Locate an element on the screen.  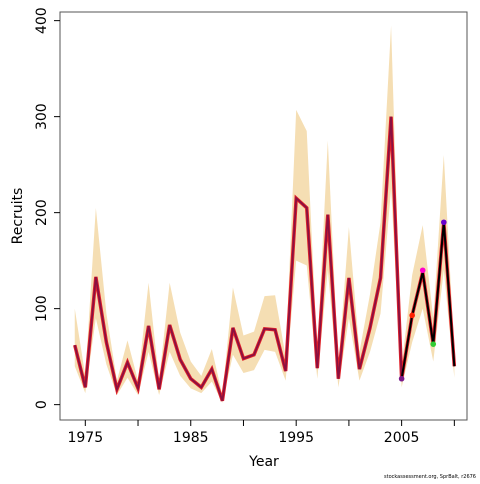
y-tick-label: 0 is located at coordinates (42, 404).